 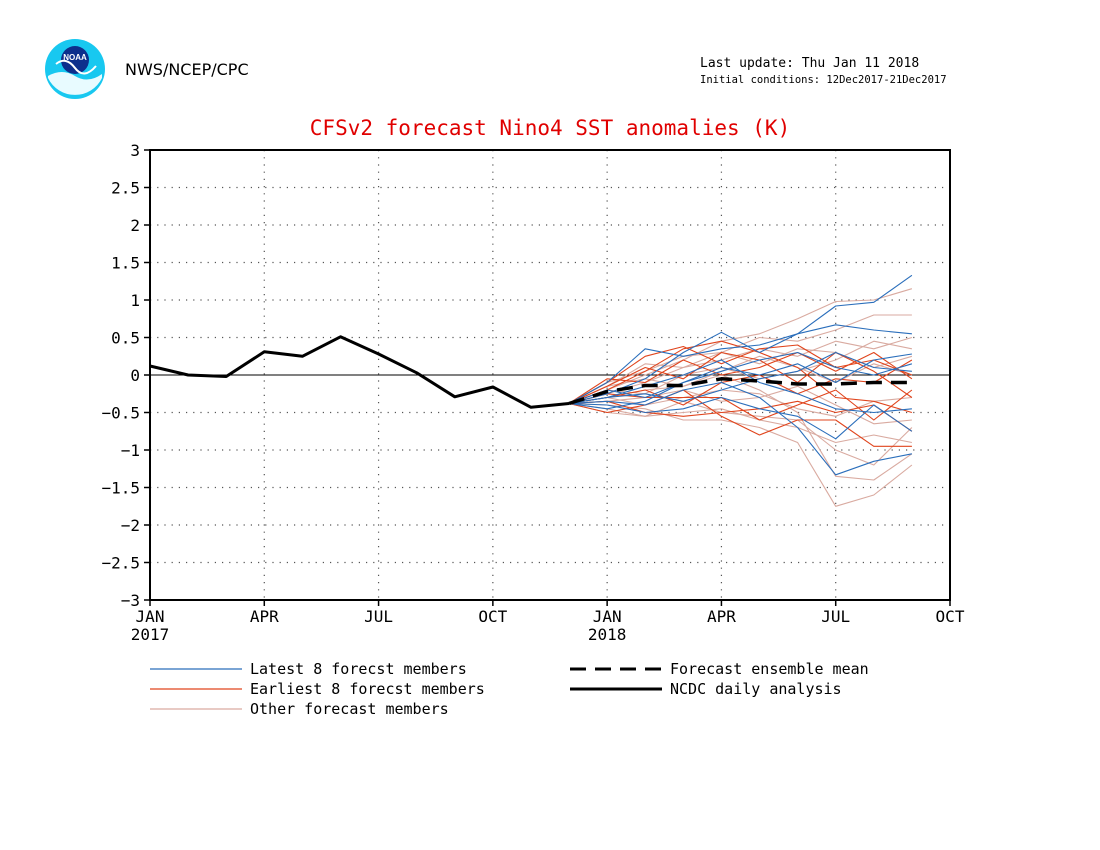 I want to click on initial-conditions-label: Initial conditions: 12Dec2017-21Dec2017, so click(x=823, y=80).